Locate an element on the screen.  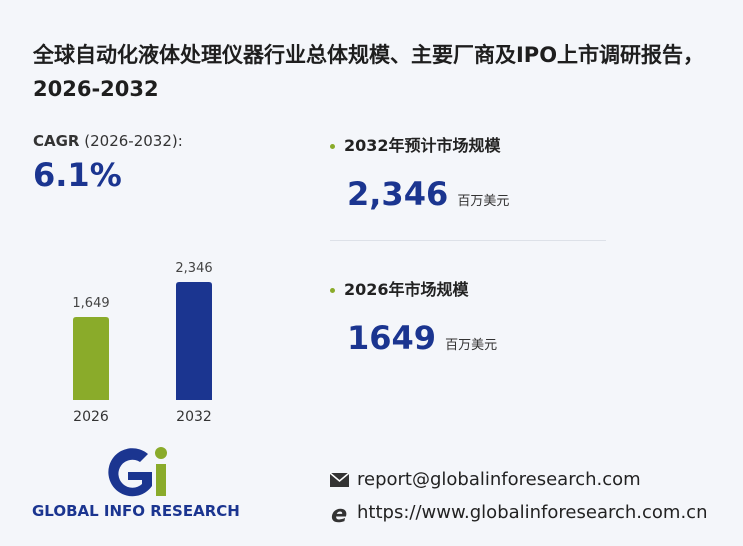
x-tick-label: 2026 is located at coordinates (91, 417).